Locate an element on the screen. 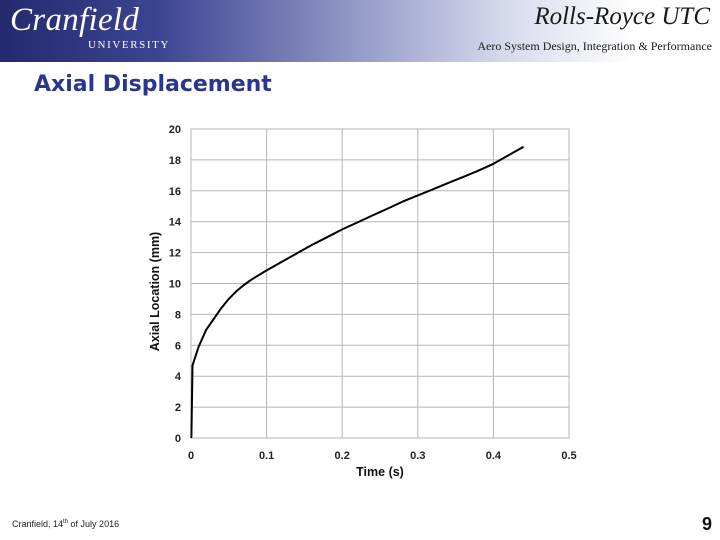  cranfield-logo-subtext: UNIVERSITY is located at coordinates (129, 45).